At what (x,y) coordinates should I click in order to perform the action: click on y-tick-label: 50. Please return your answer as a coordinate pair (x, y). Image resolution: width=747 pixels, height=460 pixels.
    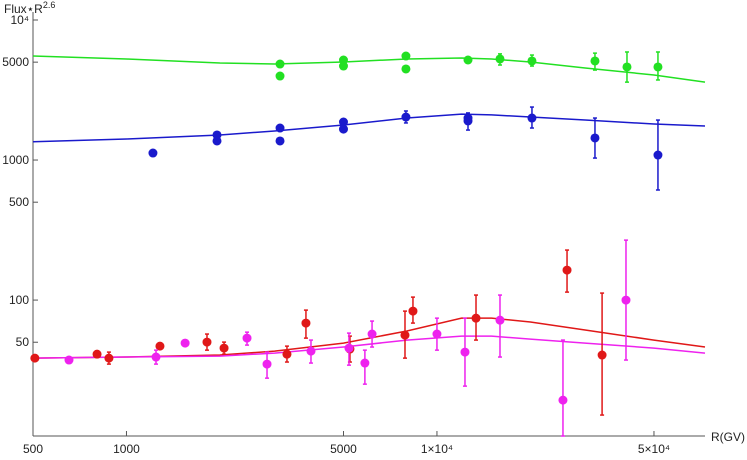
    Looking at the image, I should click on (23, 342).